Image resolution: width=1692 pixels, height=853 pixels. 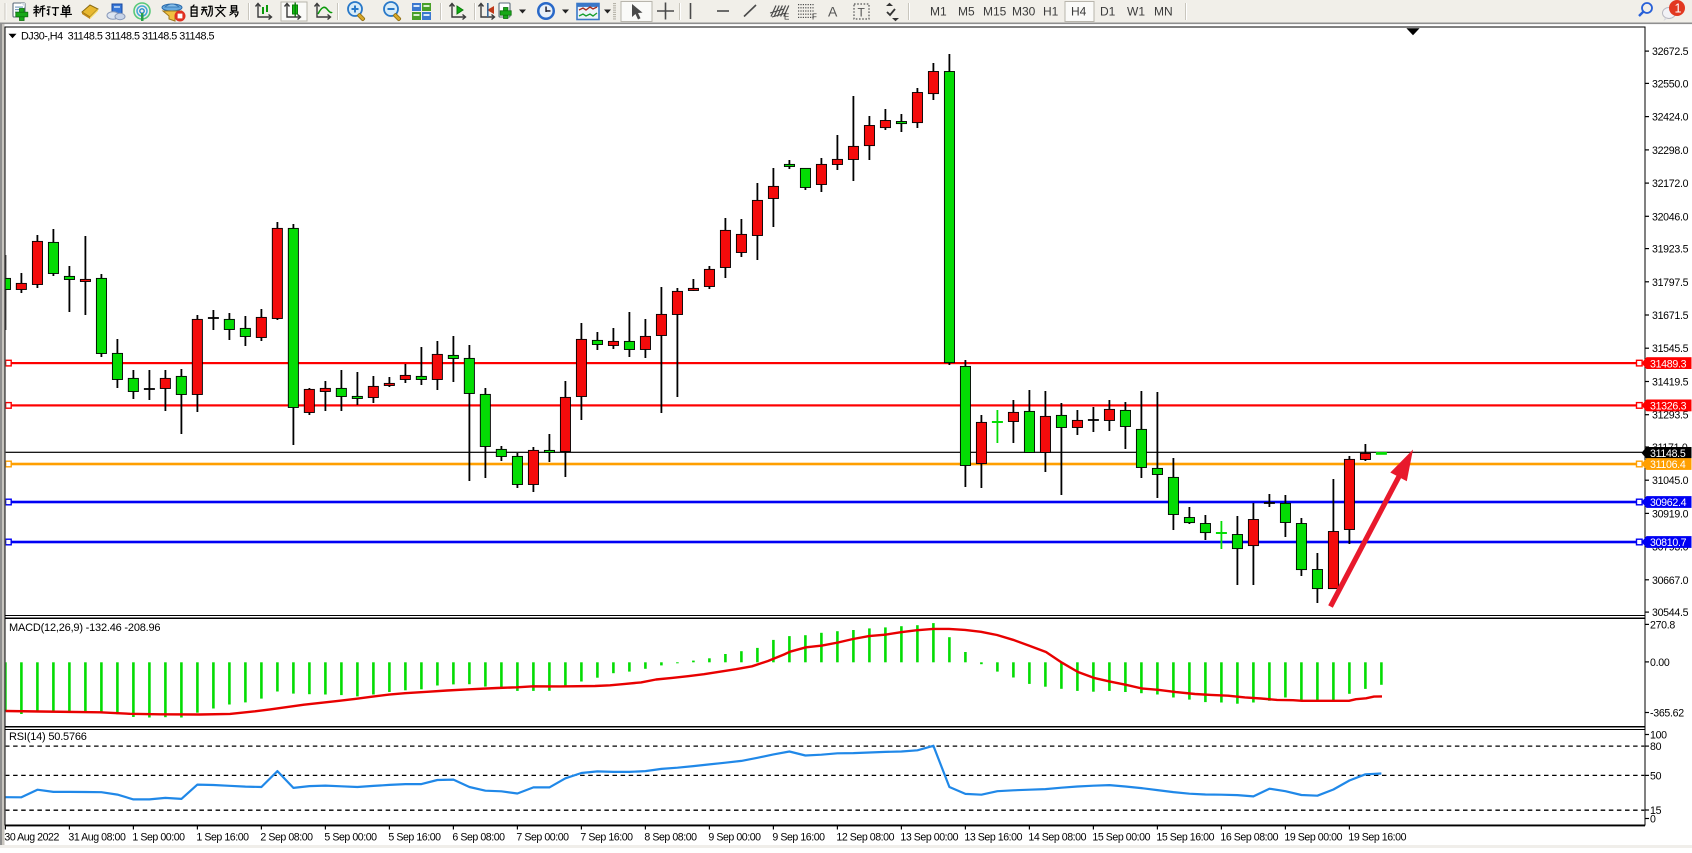 What do you see at coordinates (84, 628) in the screenshot?
I see `svg-text: MACD(12,26,9) -132.46 -208.96` at bounding box center [84, 628].